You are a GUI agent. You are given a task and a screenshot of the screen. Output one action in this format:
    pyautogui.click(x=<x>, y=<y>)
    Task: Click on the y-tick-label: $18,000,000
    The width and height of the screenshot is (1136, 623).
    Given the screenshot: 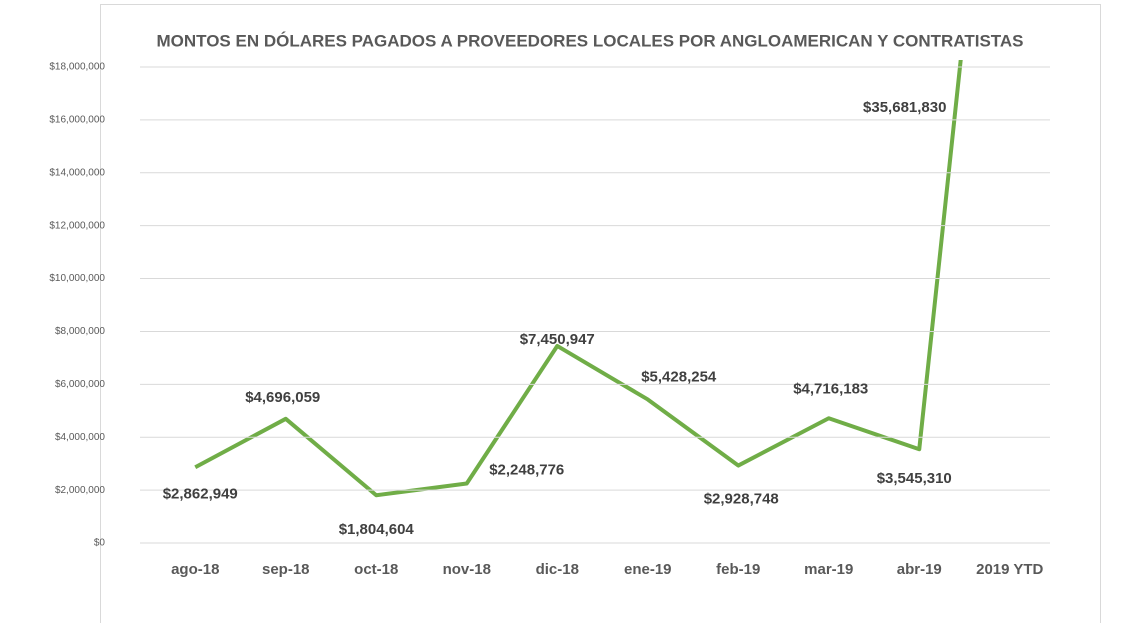 What is the action you would take?
    pyautogui.click(x=77, y=67)
    